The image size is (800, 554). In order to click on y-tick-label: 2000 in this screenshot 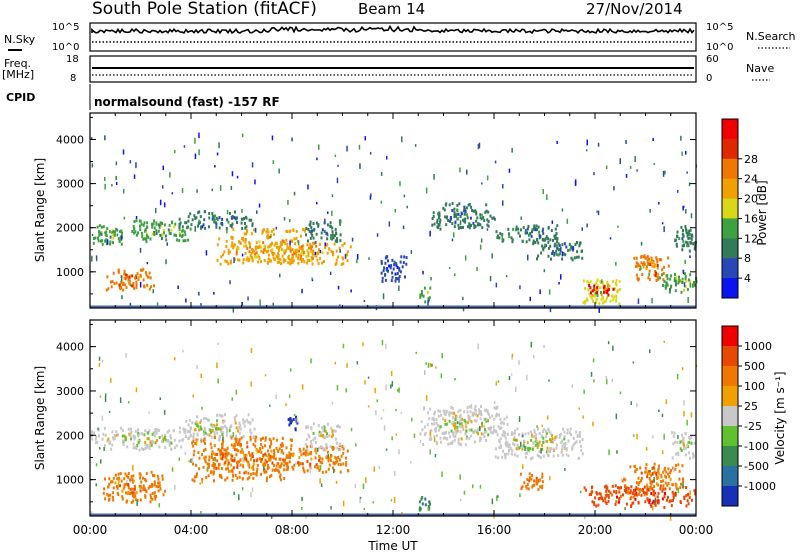, I will do `click(70, 228)`.